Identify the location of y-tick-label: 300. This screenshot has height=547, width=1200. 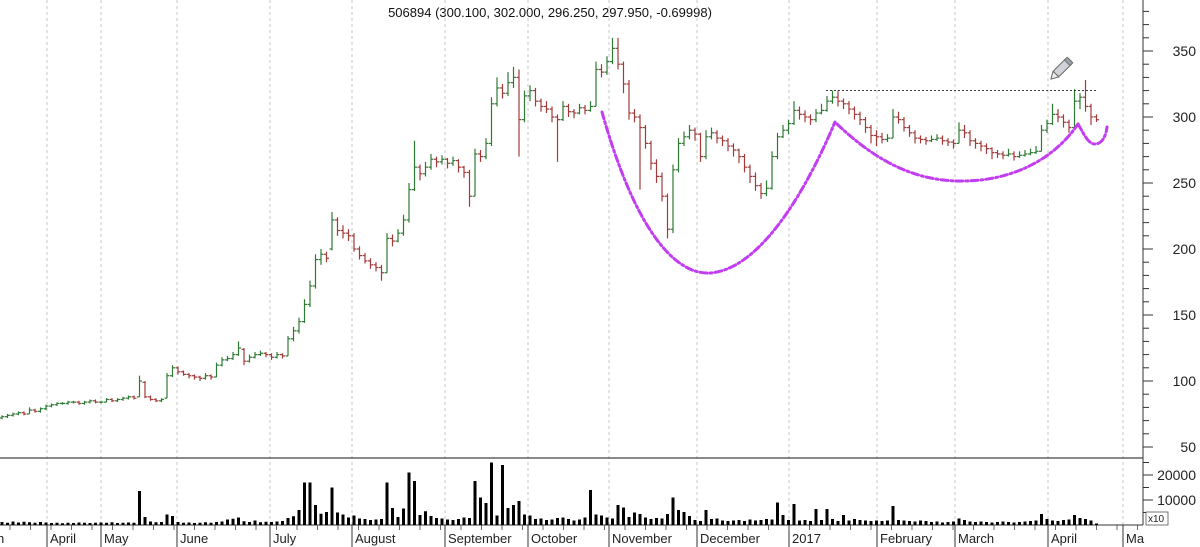
(1185, 117).